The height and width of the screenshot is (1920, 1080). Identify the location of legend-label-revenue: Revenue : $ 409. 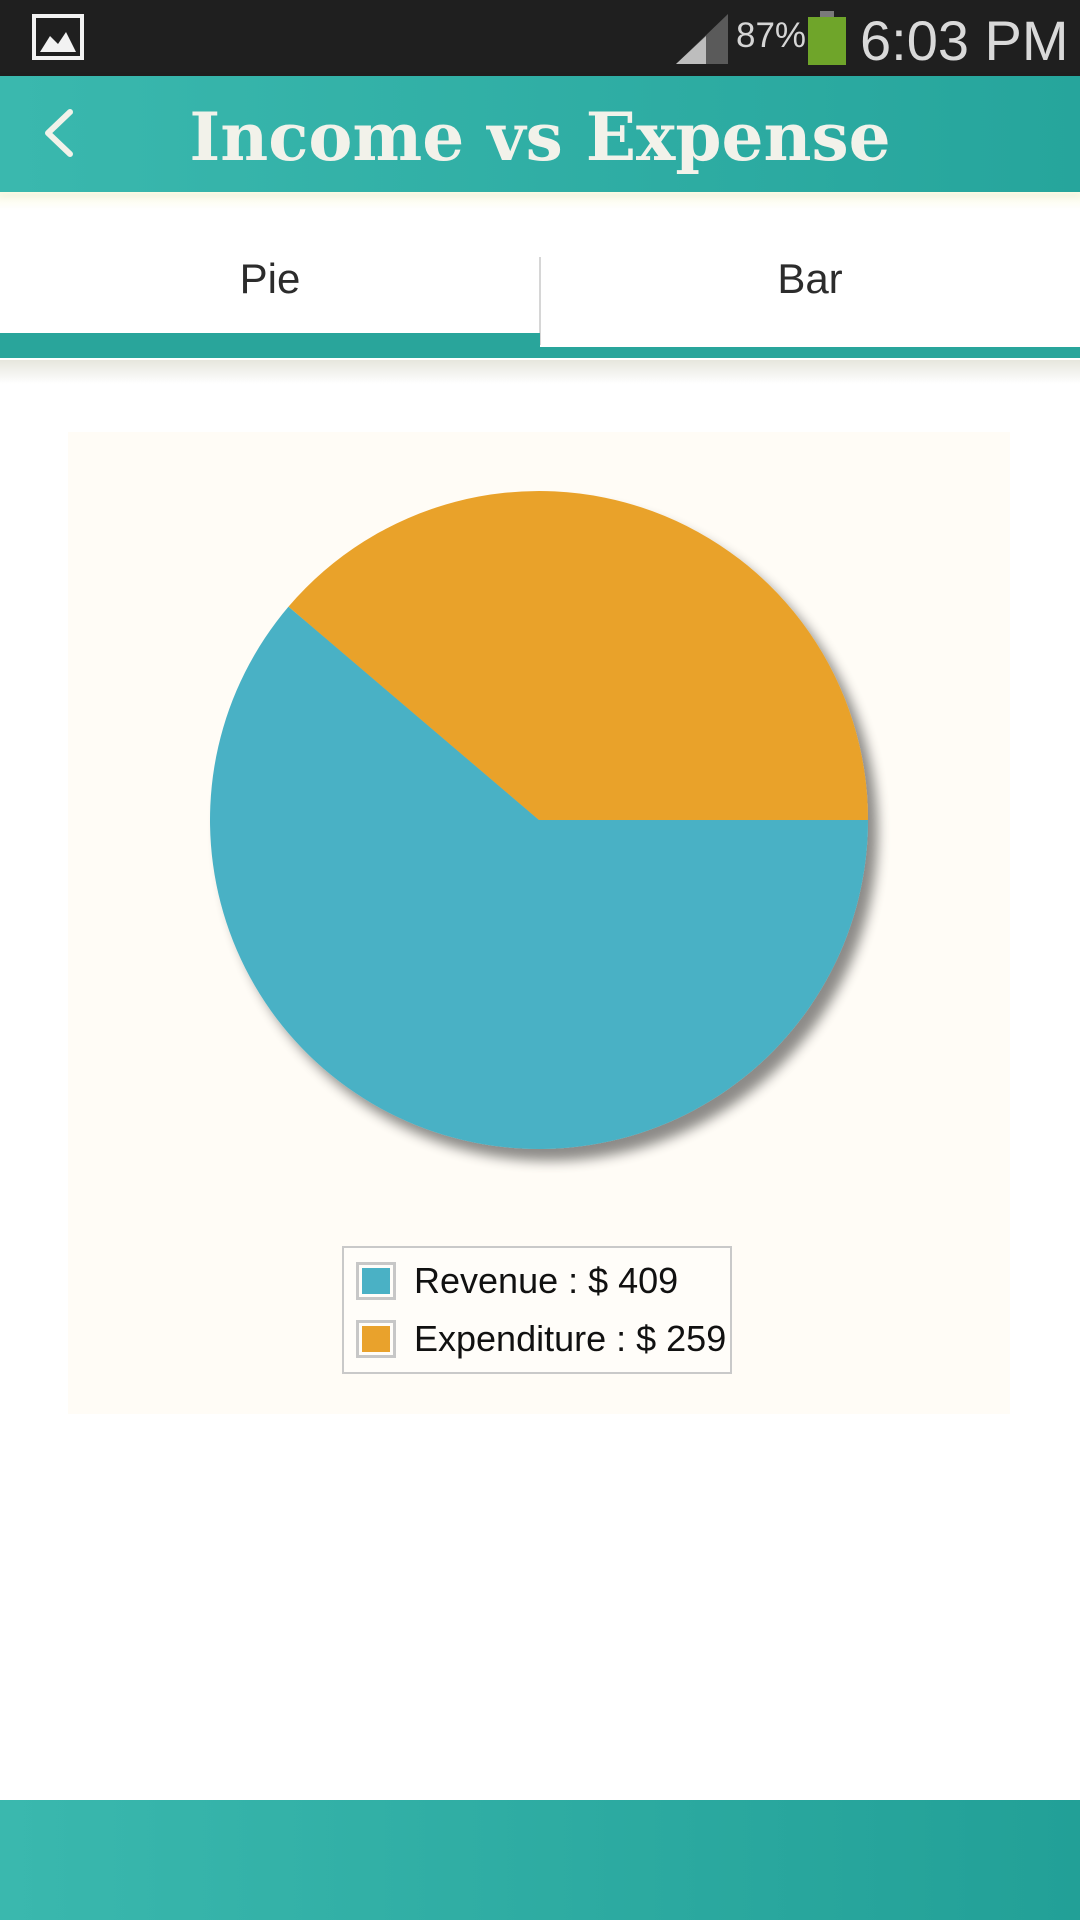
(546, 1280).